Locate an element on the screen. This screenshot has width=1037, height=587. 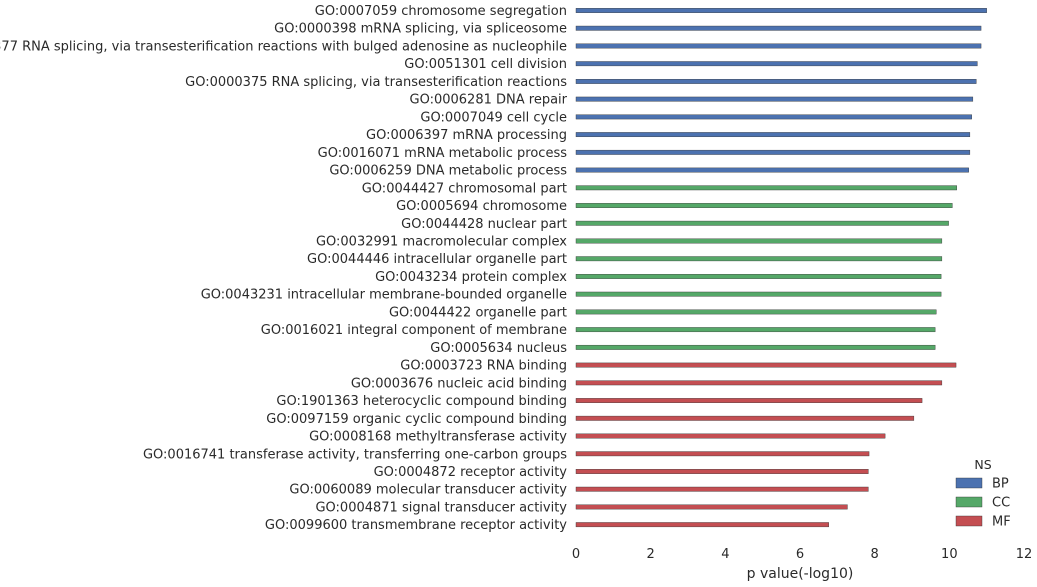
x-tick-label: 8 is located at coordinates (875, 554).